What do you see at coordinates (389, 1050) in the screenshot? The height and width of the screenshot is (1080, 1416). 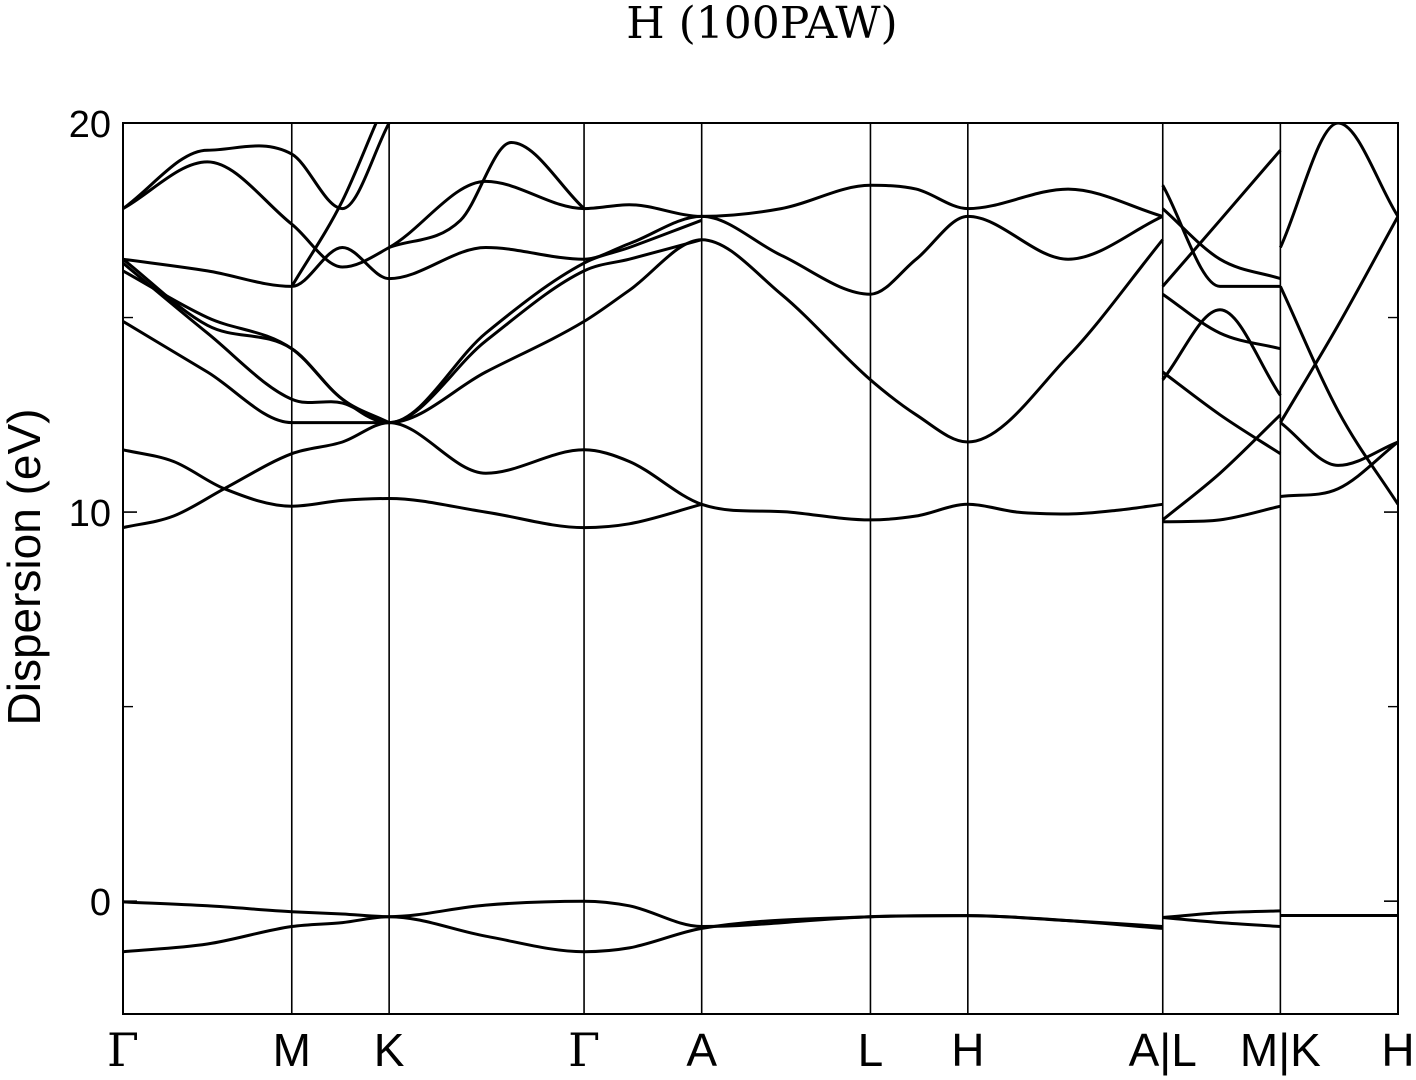 I see `x-tick-label: K` at bounding box center [389, 1050].